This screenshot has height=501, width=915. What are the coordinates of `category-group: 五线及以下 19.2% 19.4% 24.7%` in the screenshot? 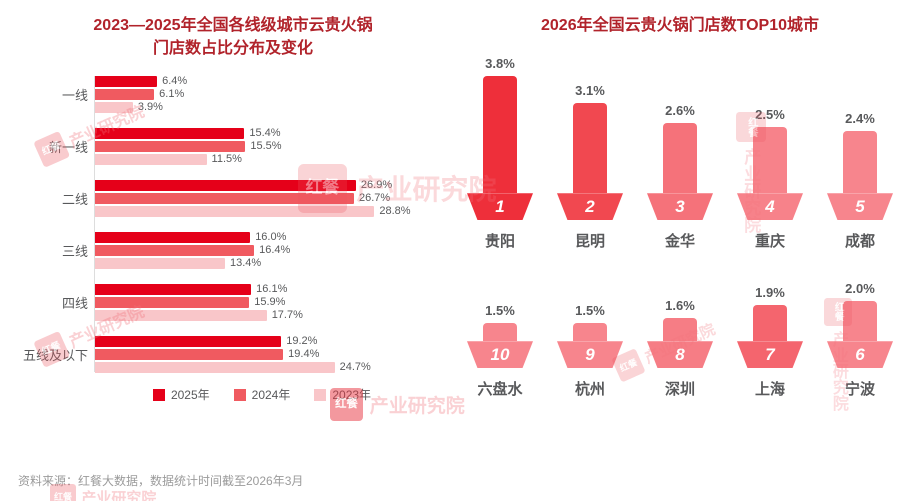 It's located at (233, 354).